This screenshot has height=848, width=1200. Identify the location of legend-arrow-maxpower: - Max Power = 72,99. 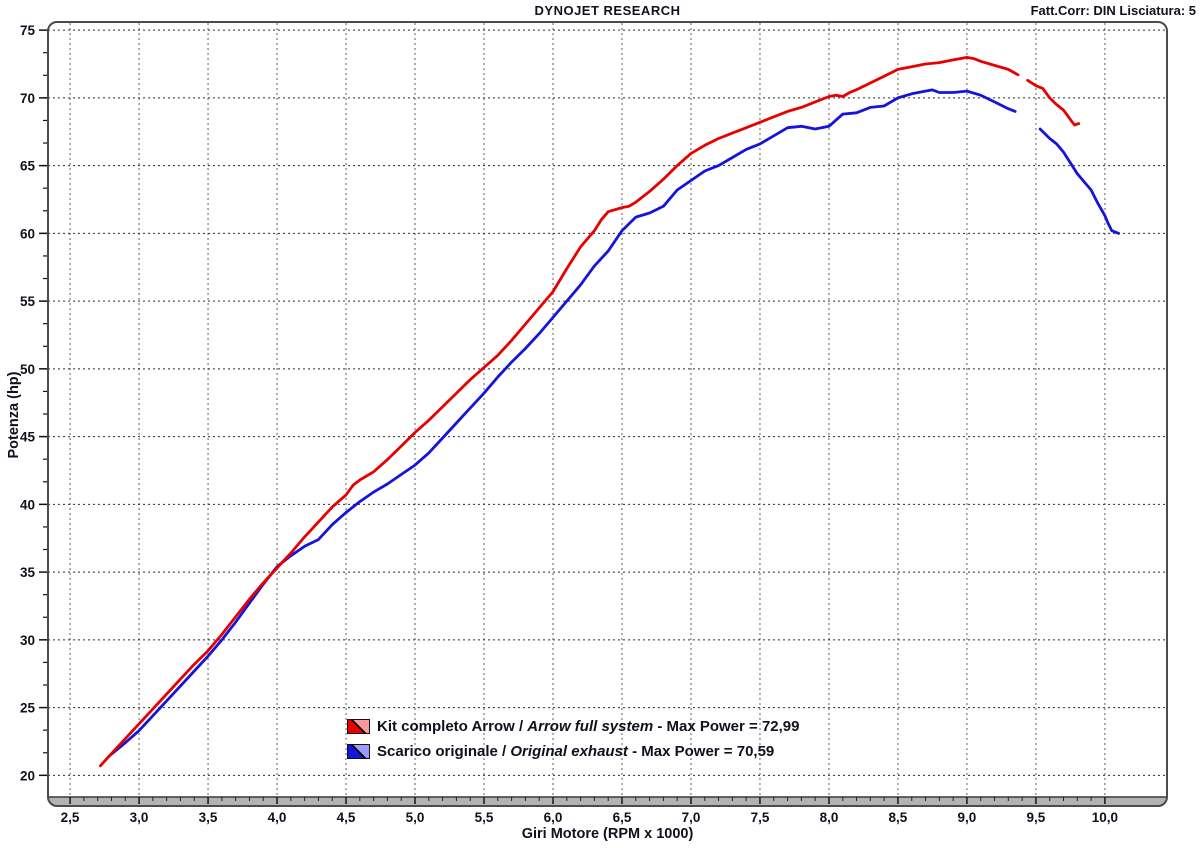
(726, 726).